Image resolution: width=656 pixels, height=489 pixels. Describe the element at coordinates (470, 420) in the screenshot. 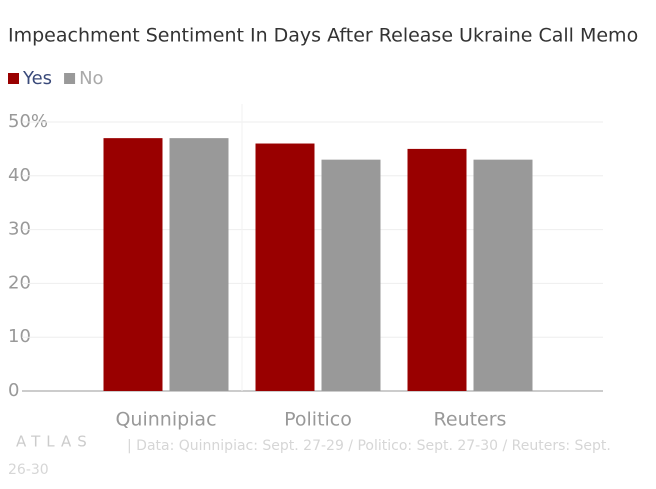

I see `x-tick-label: Reuters` at that location.